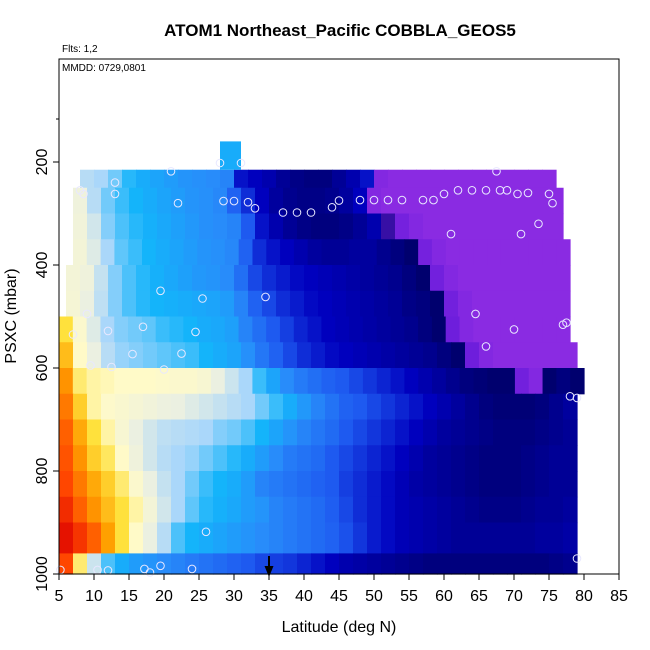 The width and height of the screenshot is (650, 650). Describe the element at coordinates (339, 596) in the screenshot. I see `x-tick-label: 45` at that location.